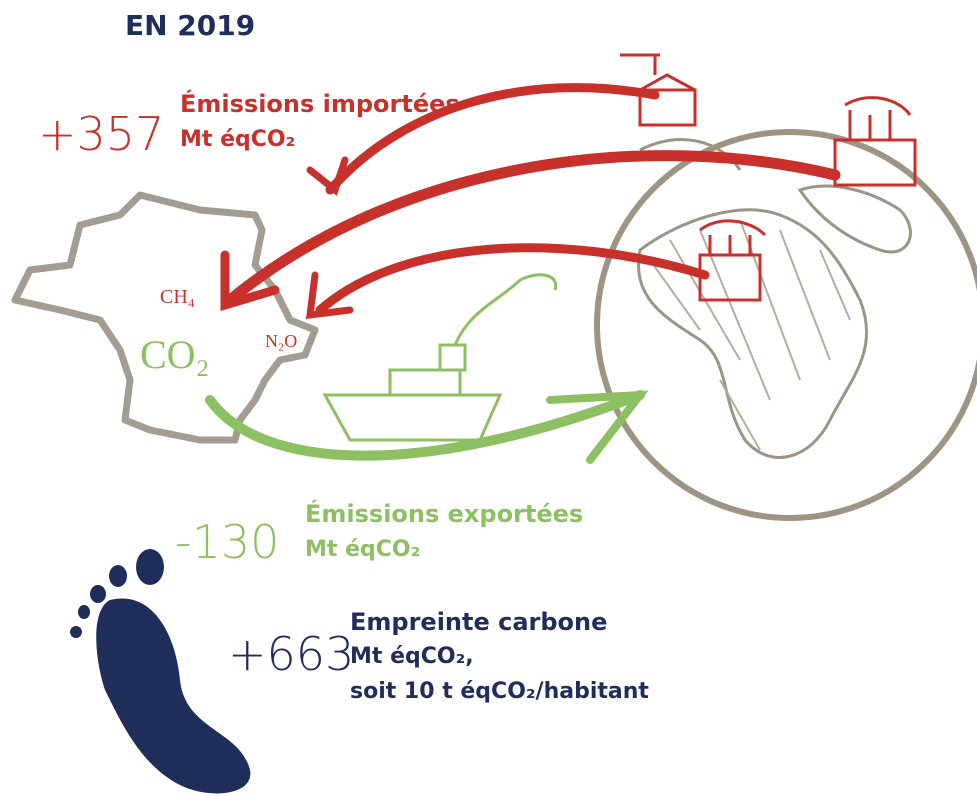 This screenshot has width=977, height=796. What do you see at coordinates (160, 671) in the screenshot?
I see `footprint-icon` at bounding box center [160, 671].